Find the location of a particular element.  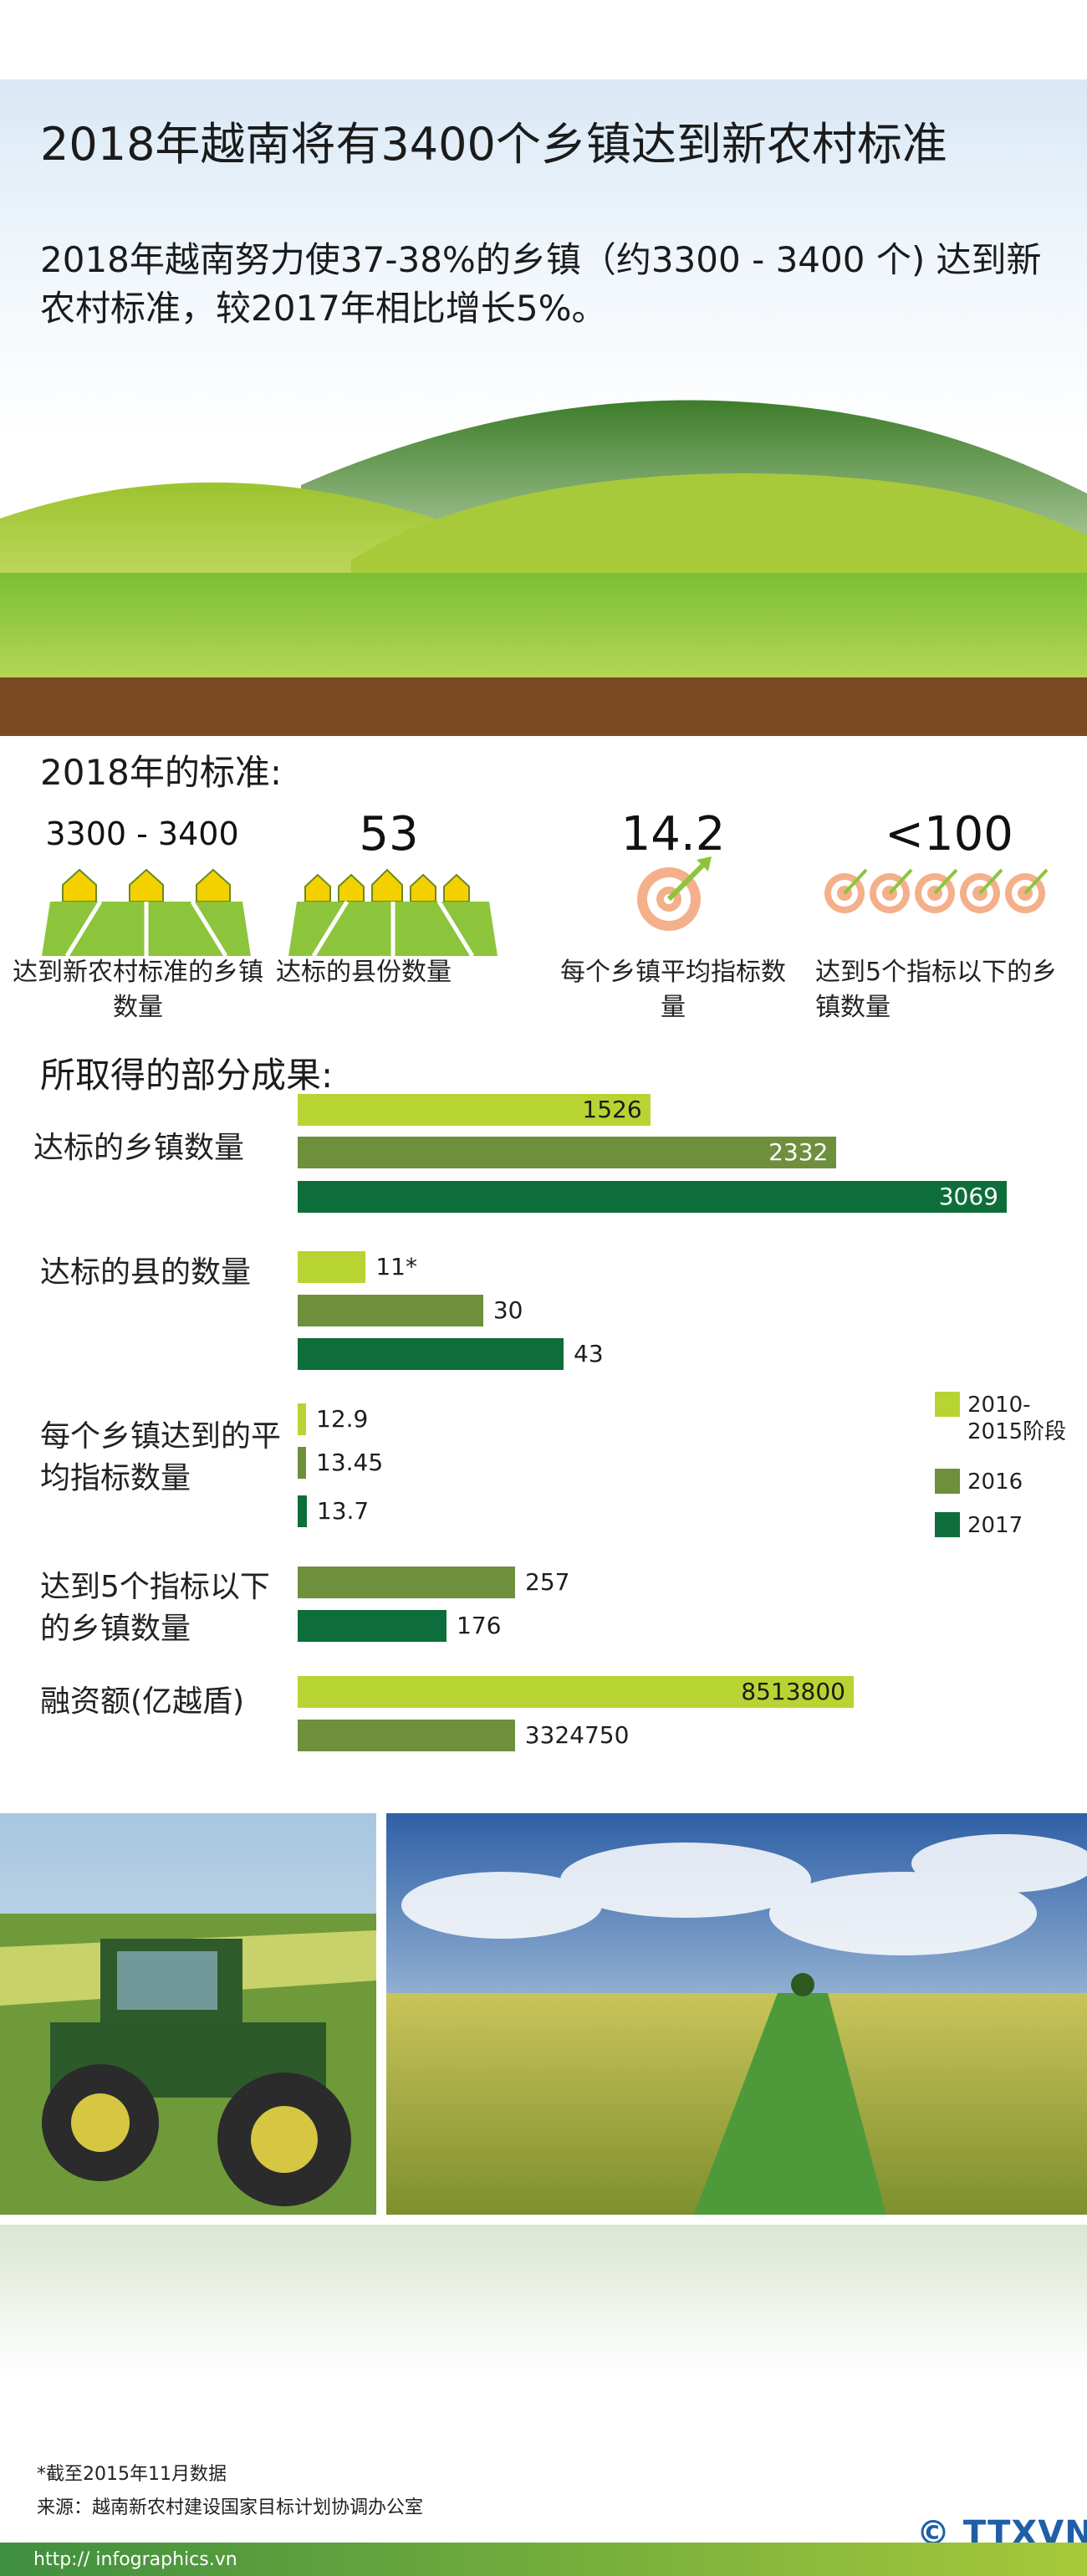

group-label-avg-criteria: 每个乡镇达到的平均指标数量 is located at coordinates (161, 1457).